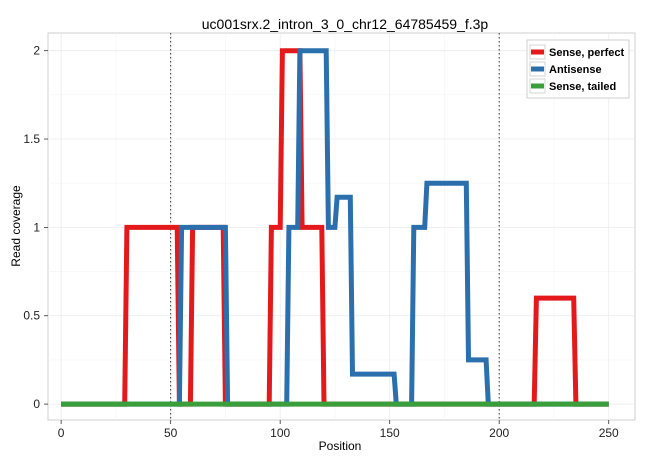 This screenshot has height=460, width=650. Describe the element at coordinates (36, 404) in the screenshot. I see `y-tick-label: 0` at that location.